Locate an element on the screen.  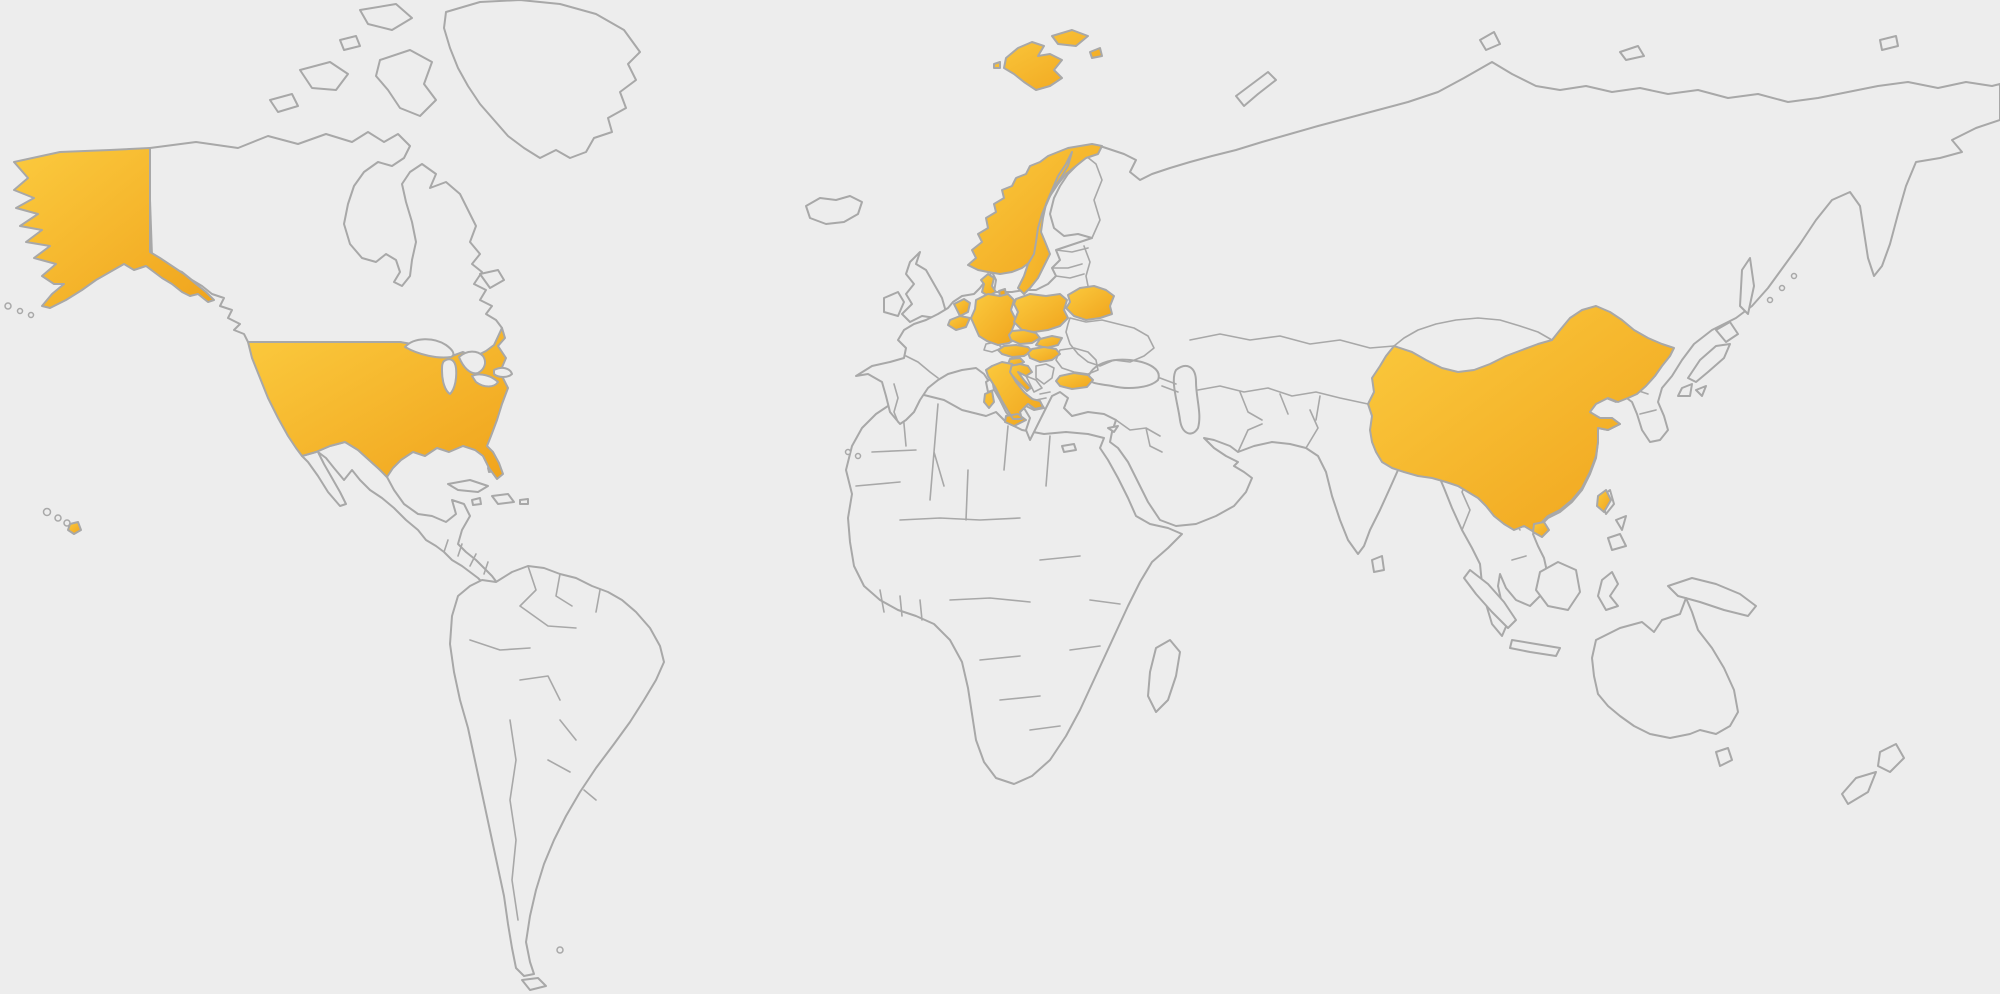
islands-mediterranean is located at coordinates (1090, 439).